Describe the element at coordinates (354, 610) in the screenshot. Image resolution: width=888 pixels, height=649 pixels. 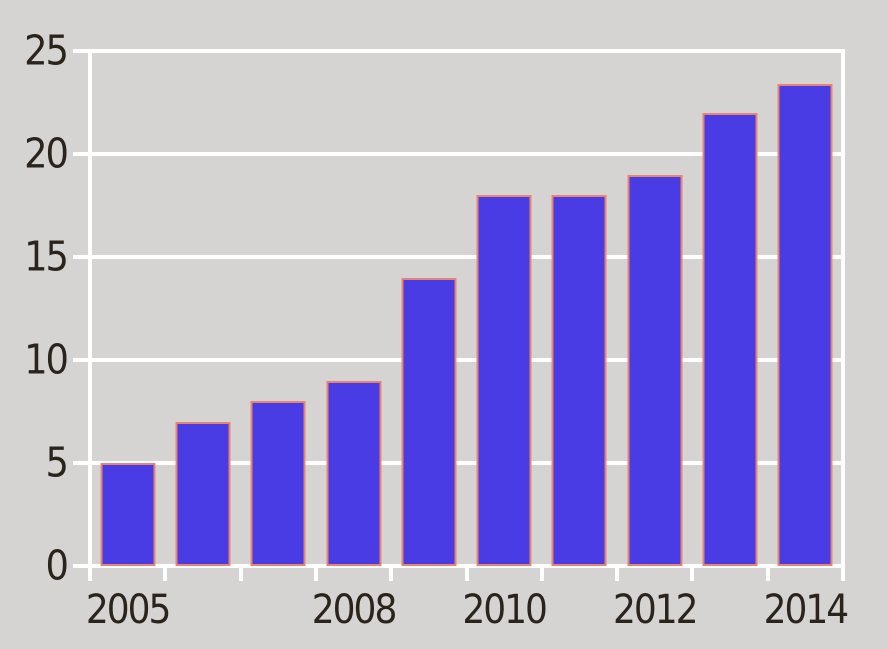
I see `x-tick-label-2008: 2008` at that location.